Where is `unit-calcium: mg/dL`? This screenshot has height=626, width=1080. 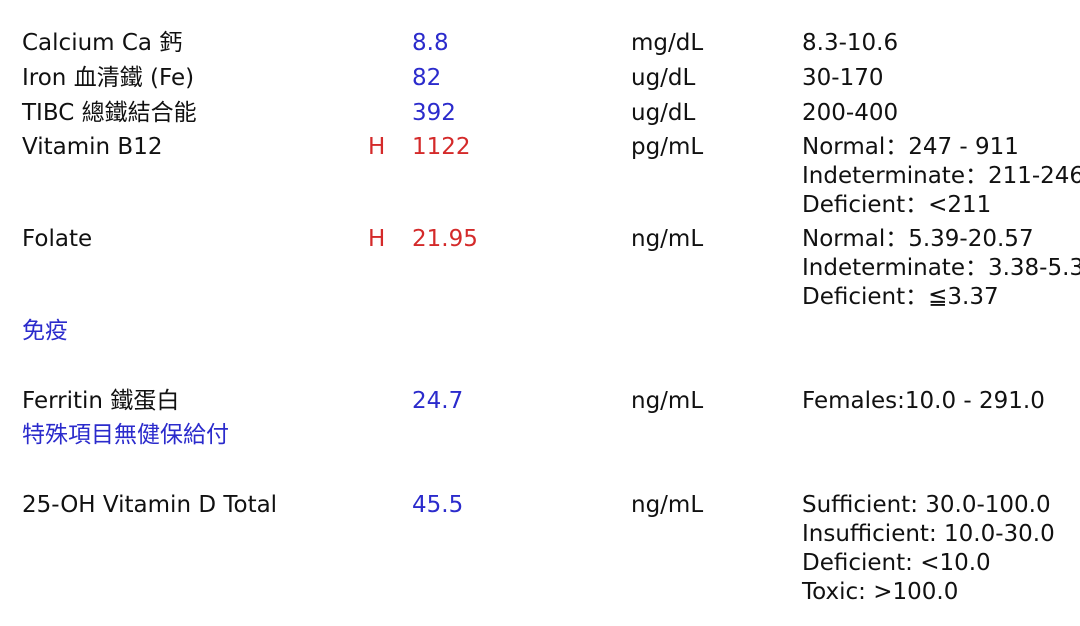
unit-calcium: mg/dL is located at coordinates (667, 43).